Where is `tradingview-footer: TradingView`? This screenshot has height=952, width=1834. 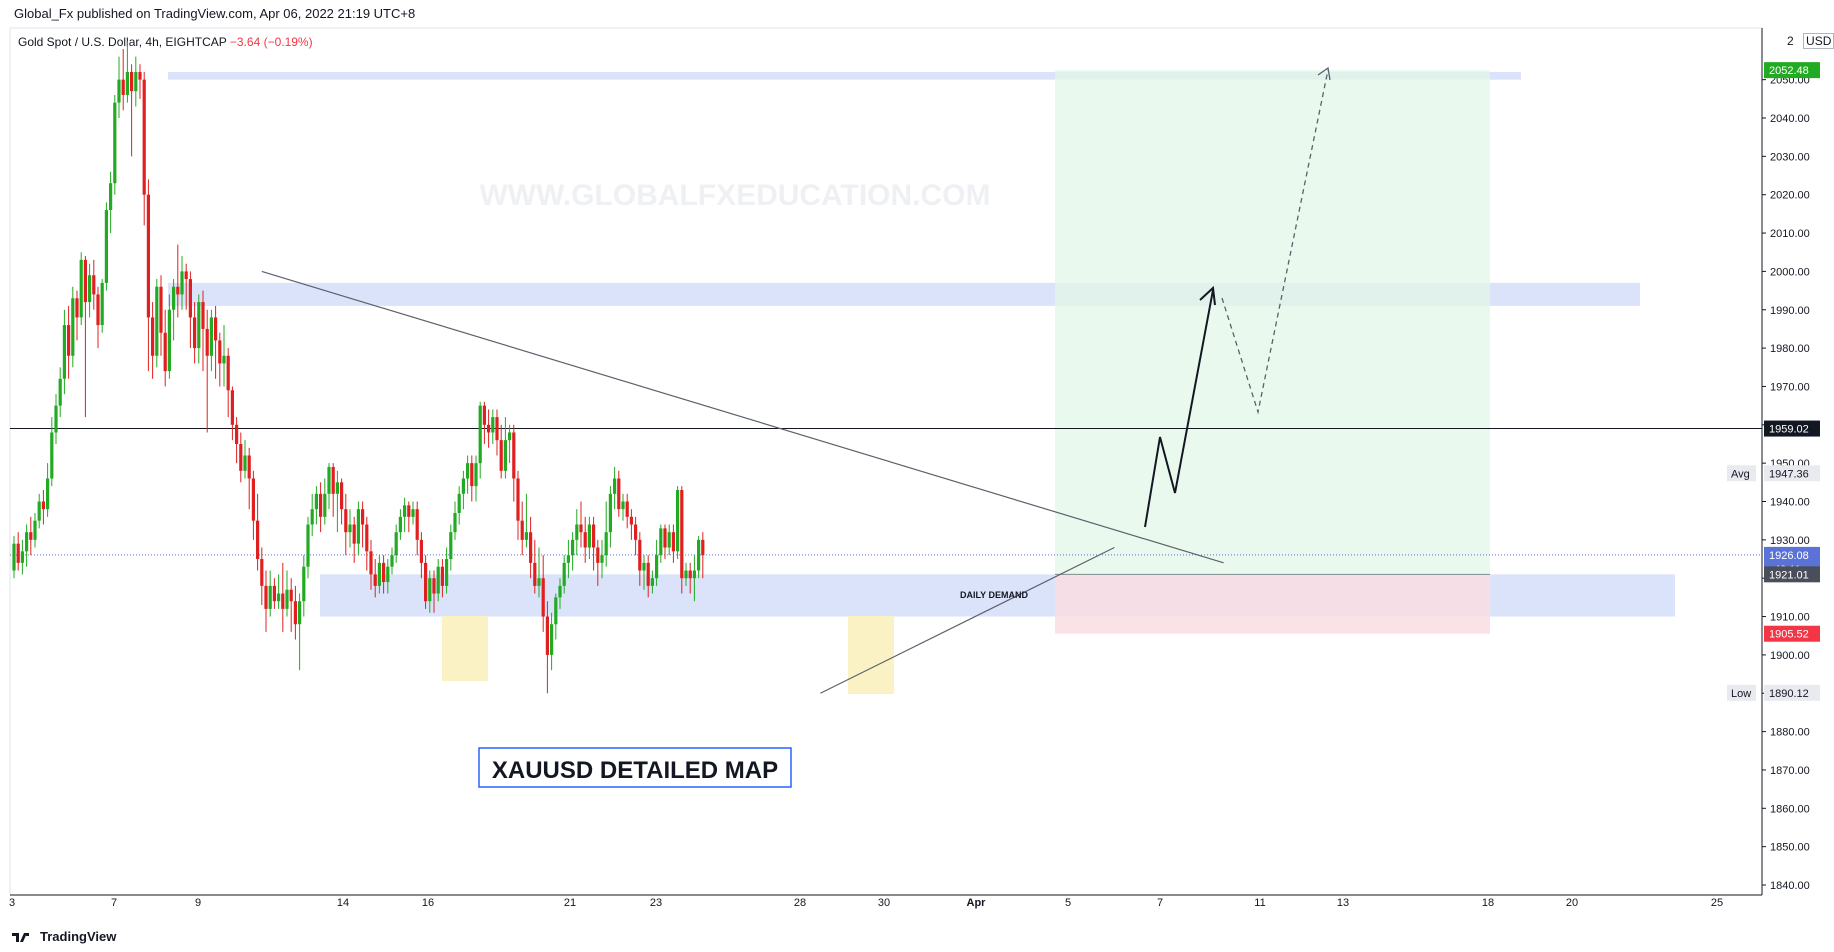
tradingview-footer: TradingView is located at coordinates (64, 936).